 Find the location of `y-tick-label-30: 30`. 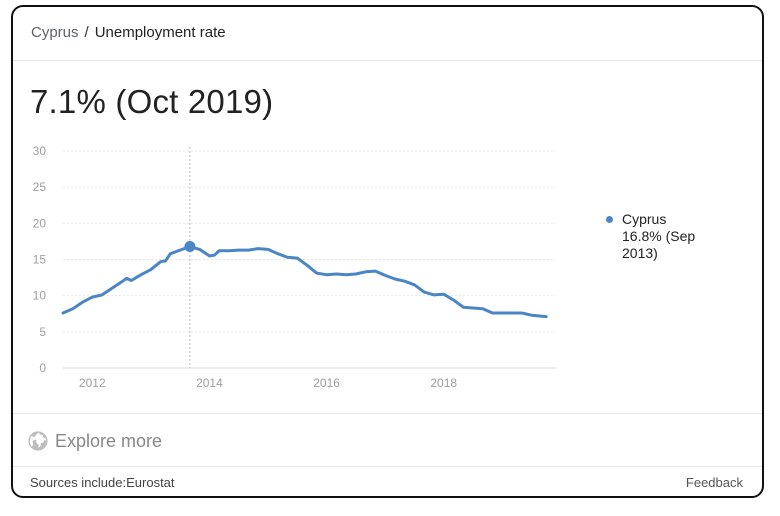

y-tick-label-30: 30 is located at coordinates (40, 151).